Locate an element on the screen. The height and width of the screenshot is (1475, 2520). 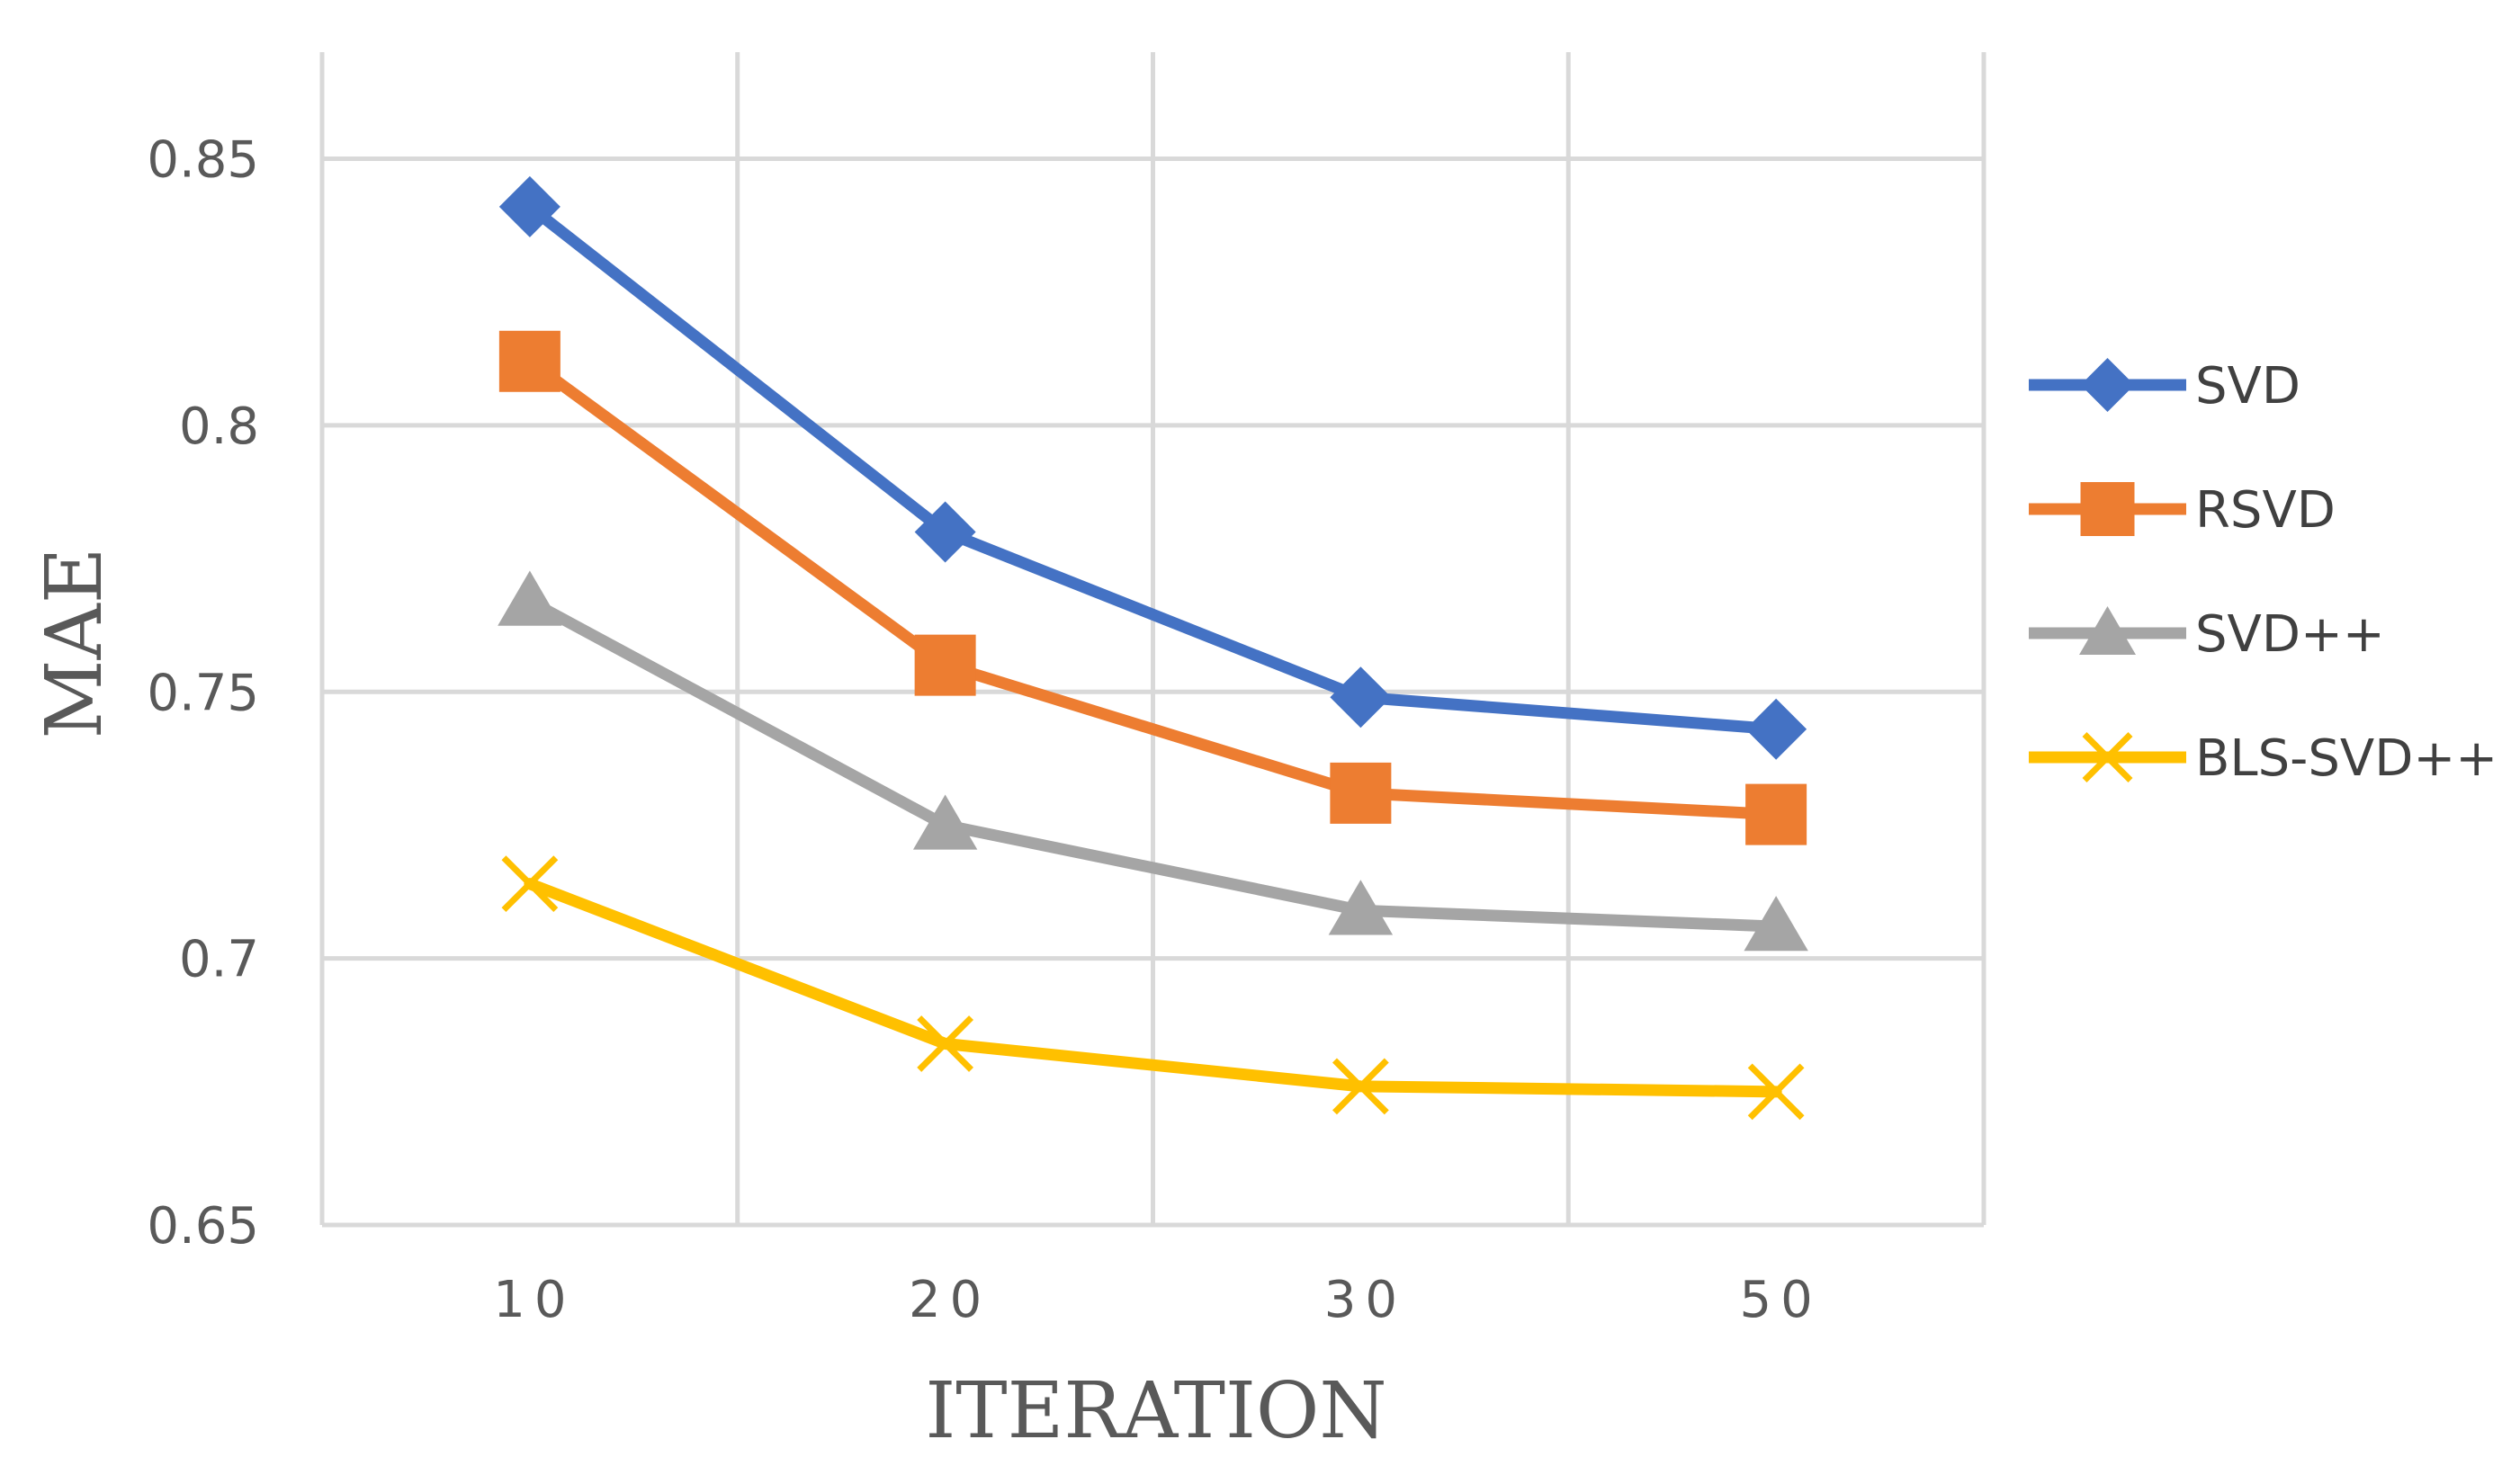
legend-label: BLS-SVD++ is located at coordinates (2346, 758).